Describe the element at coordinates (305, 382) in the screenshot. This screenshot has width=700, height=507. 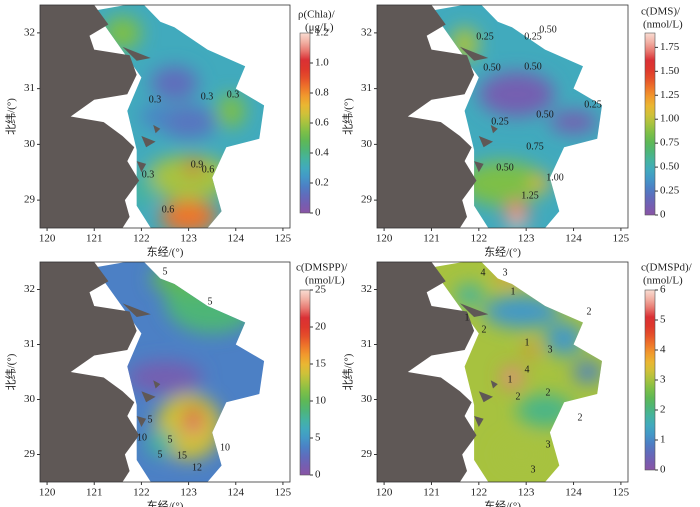
I see `colorbar` at that location.